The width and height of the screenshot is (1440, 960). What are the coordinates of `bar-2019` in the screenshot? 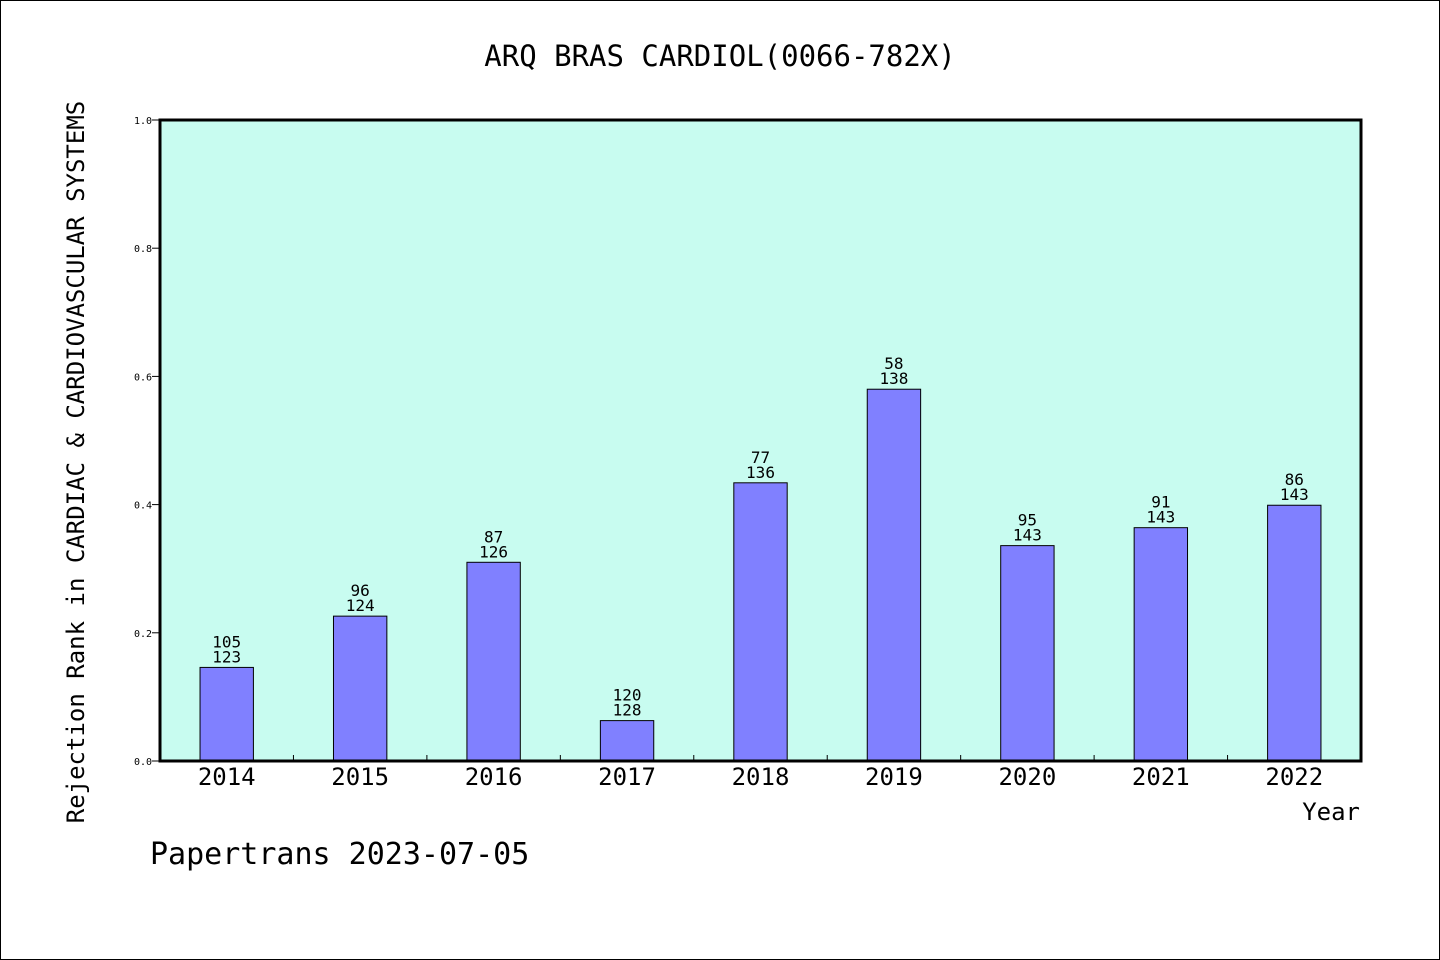 It's located at (894, 575).